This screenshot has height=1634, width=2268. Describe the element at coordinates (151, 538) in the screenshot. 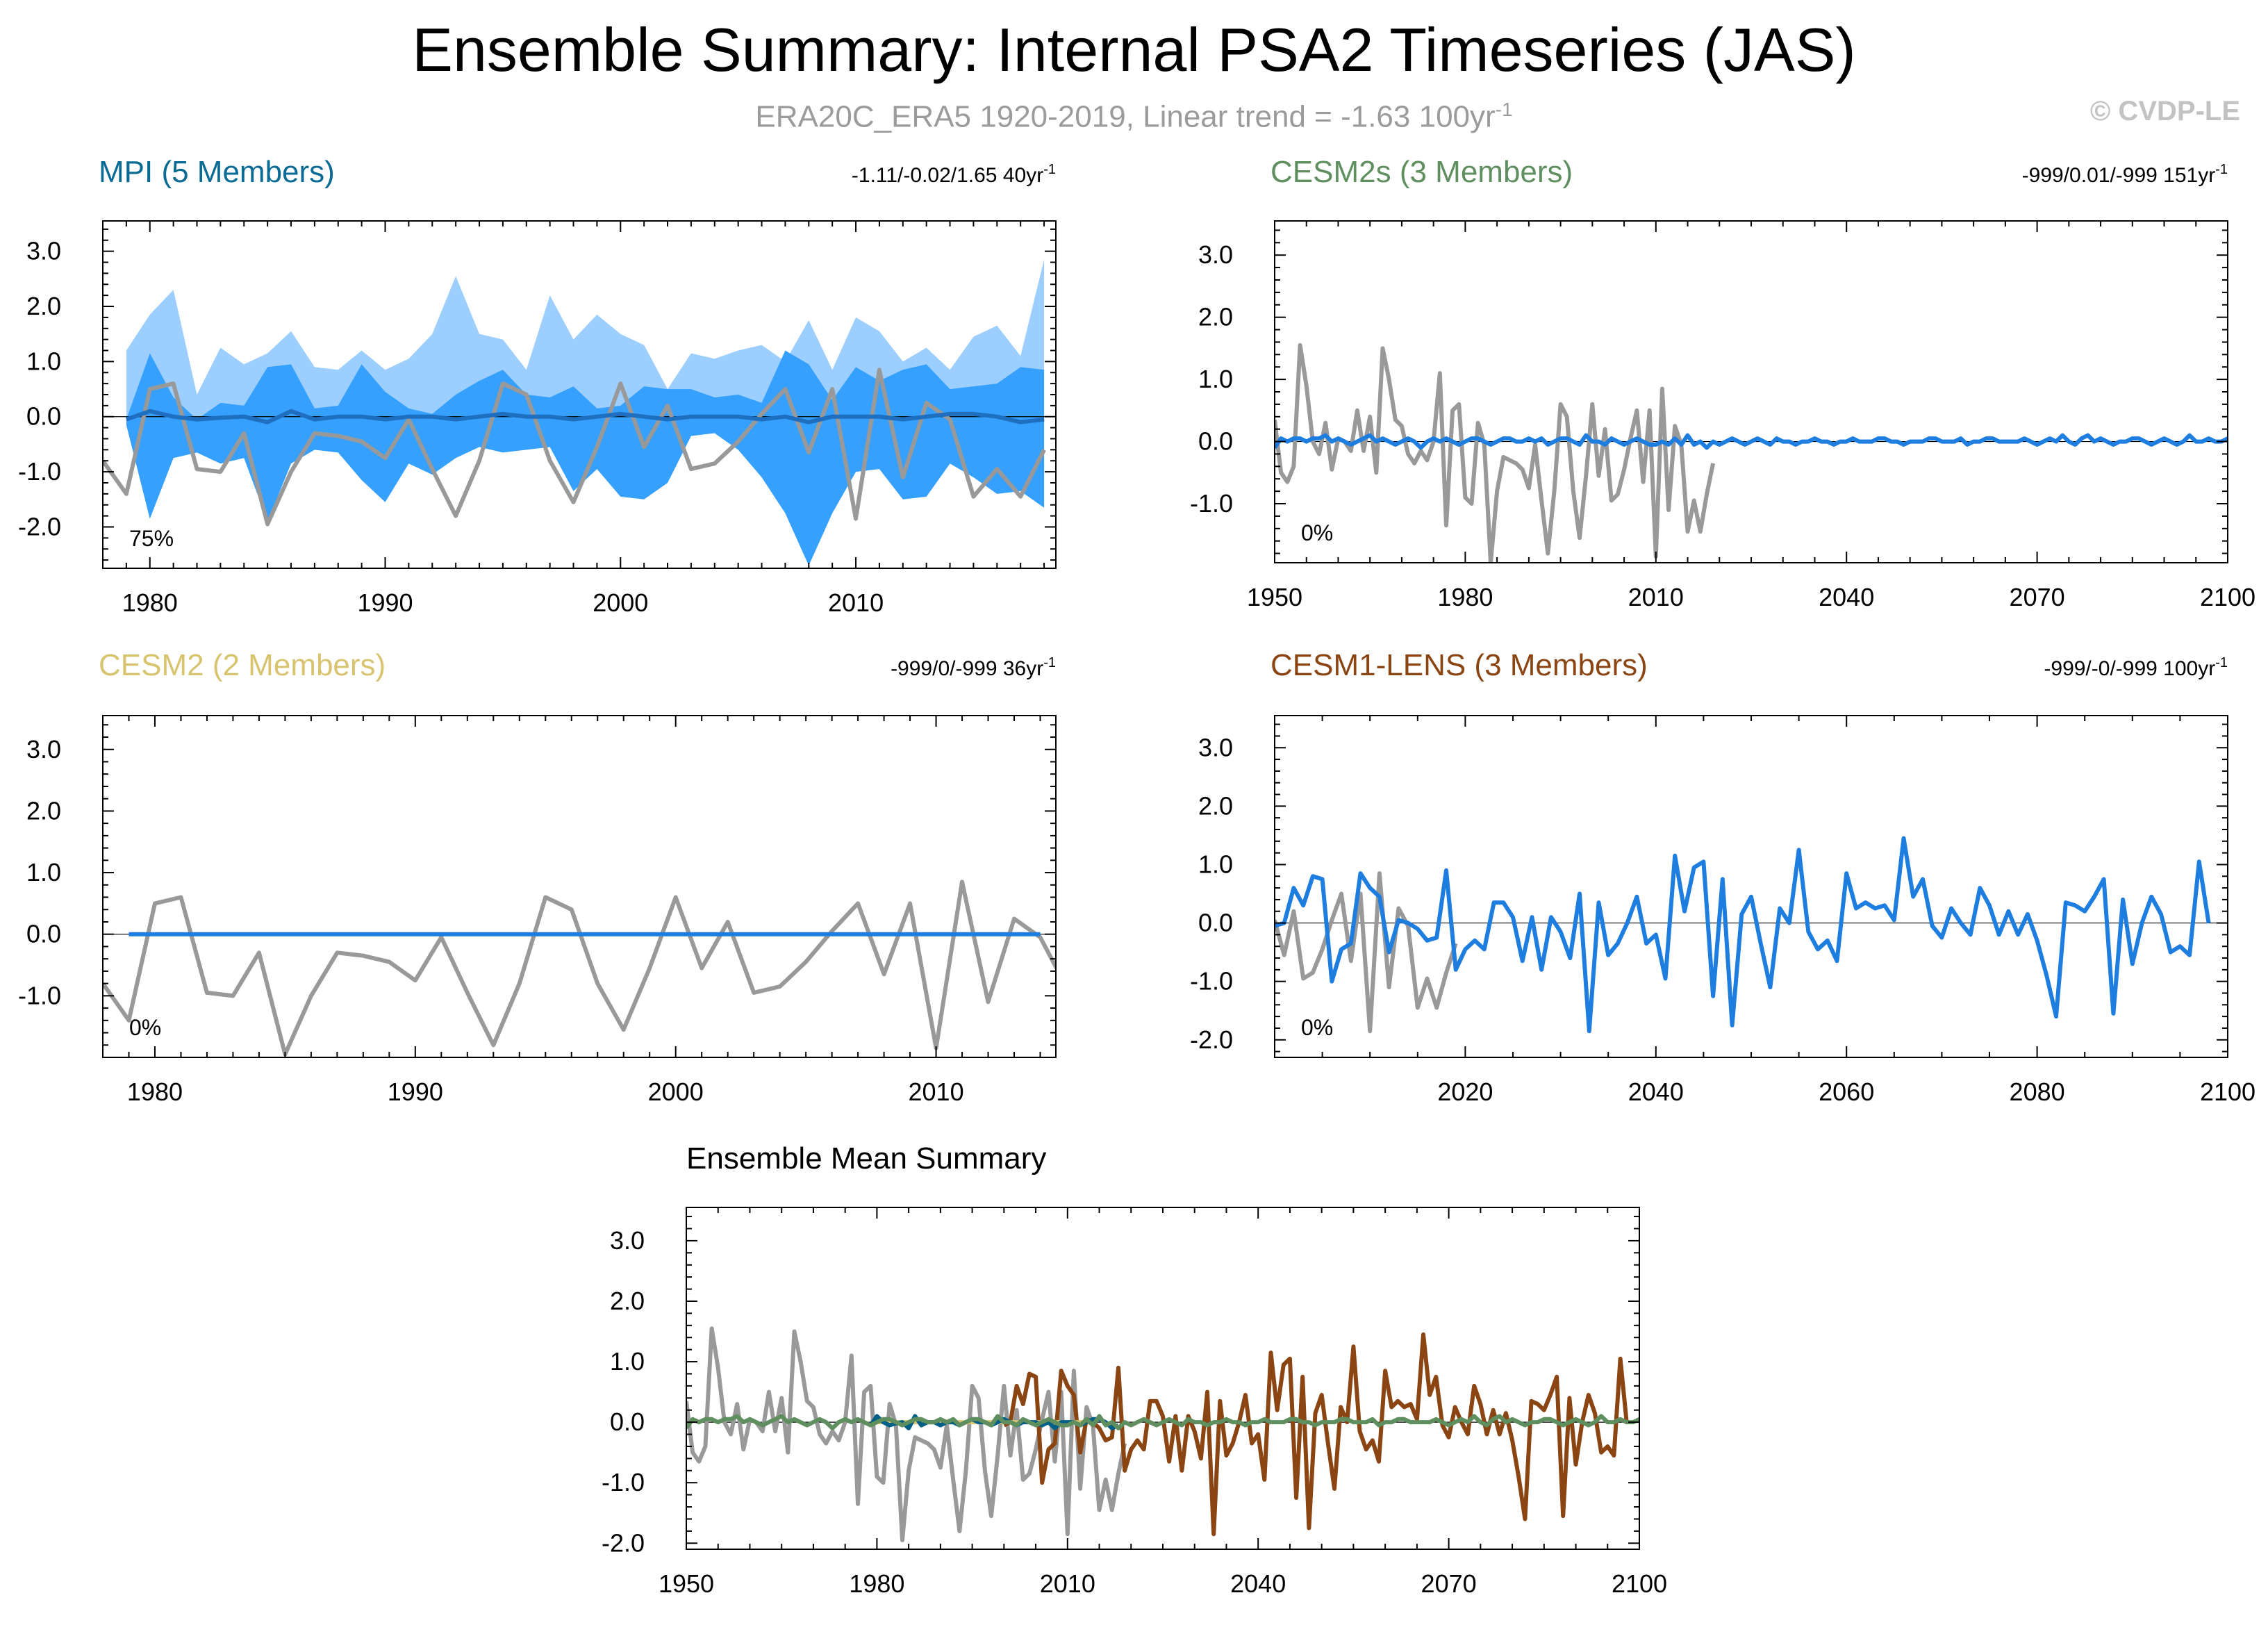

I see `percent-label: 75%` at that location.